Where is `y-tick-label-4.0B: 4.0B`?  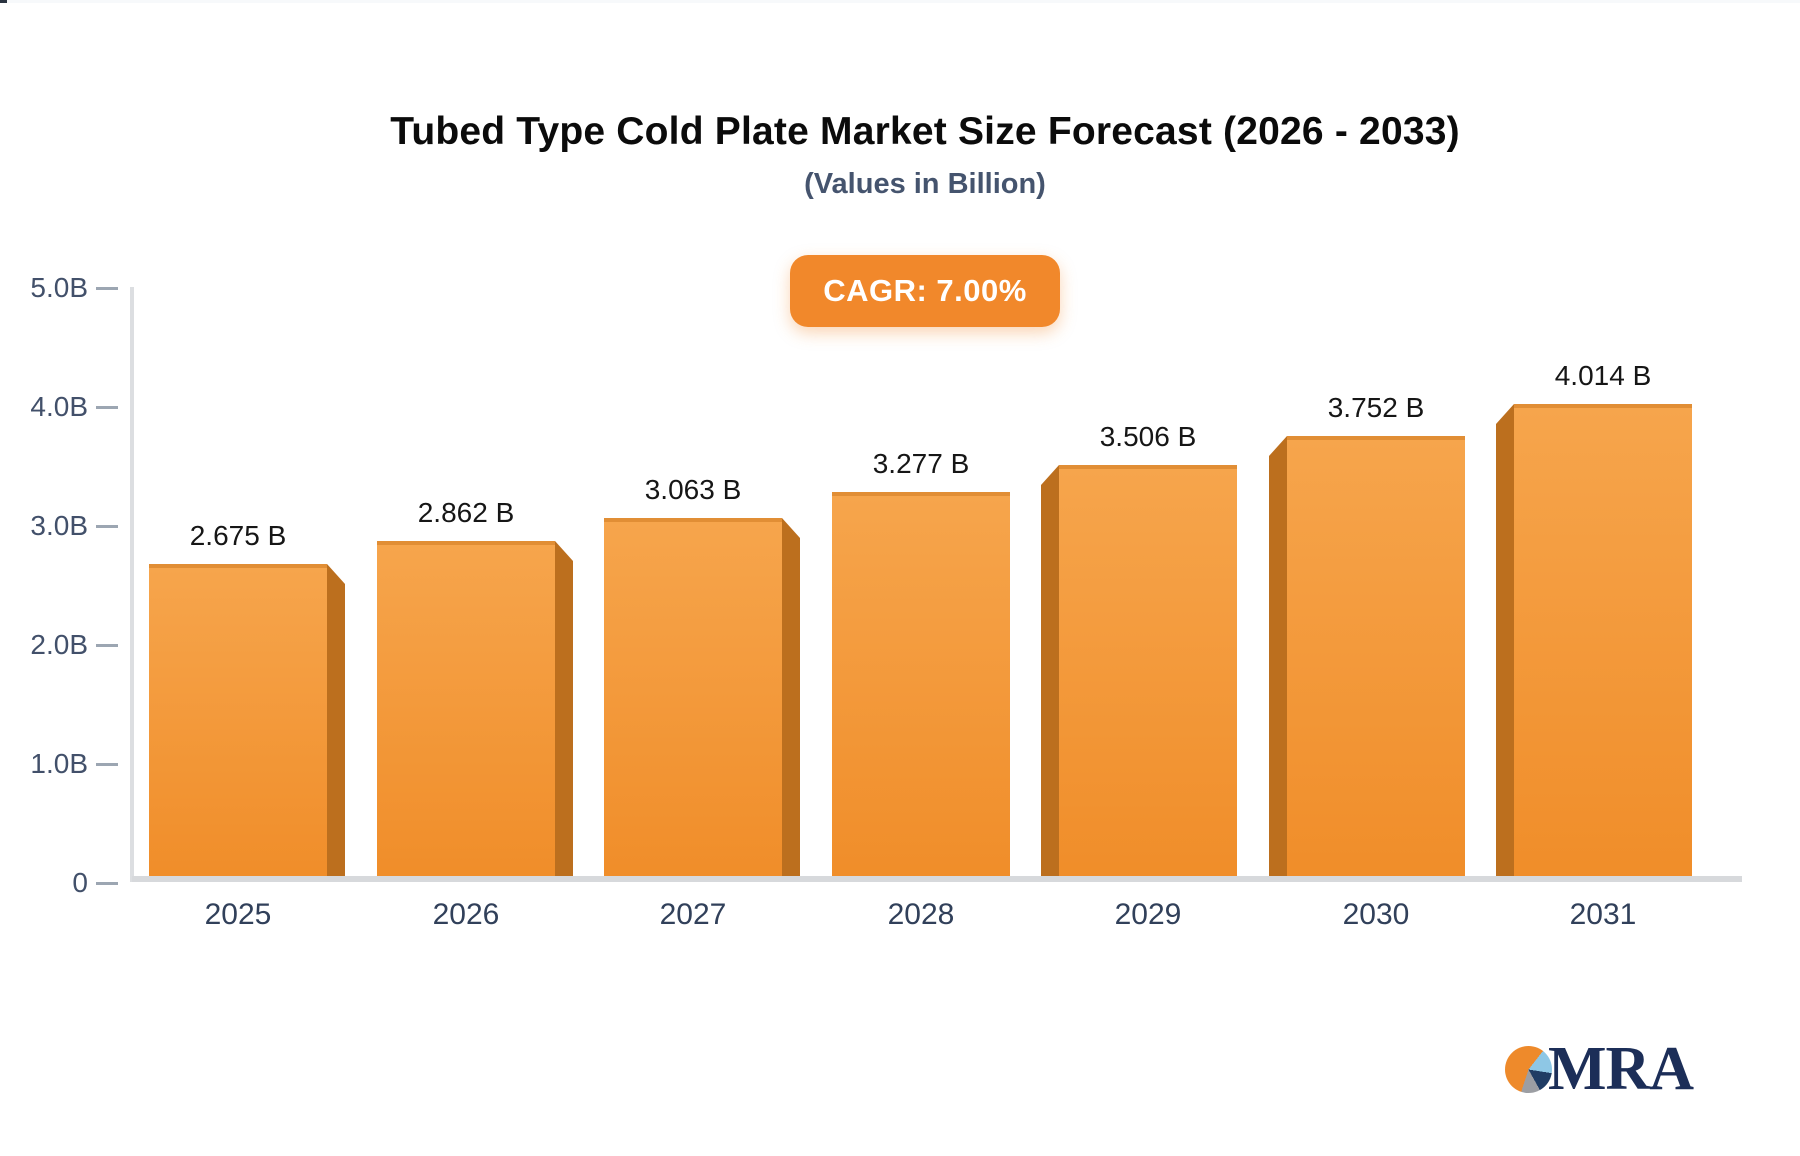 y-tick-label-4.0B: 4.0B is located at coordinates (59, 406).